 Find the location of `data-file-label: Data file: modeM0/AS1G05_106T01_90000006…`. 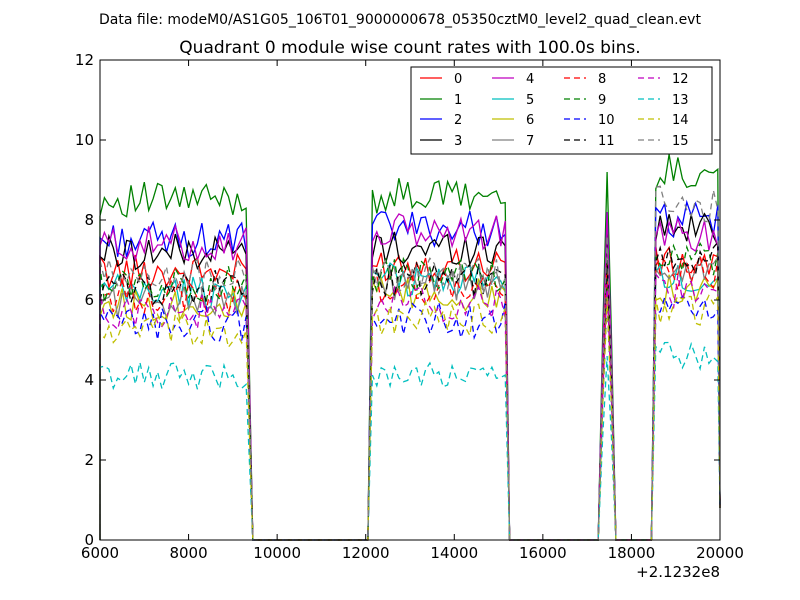

data-file-label: Data file: modeM0/AS1G05_106T01_90000006… is located at coordinates (400, 20).